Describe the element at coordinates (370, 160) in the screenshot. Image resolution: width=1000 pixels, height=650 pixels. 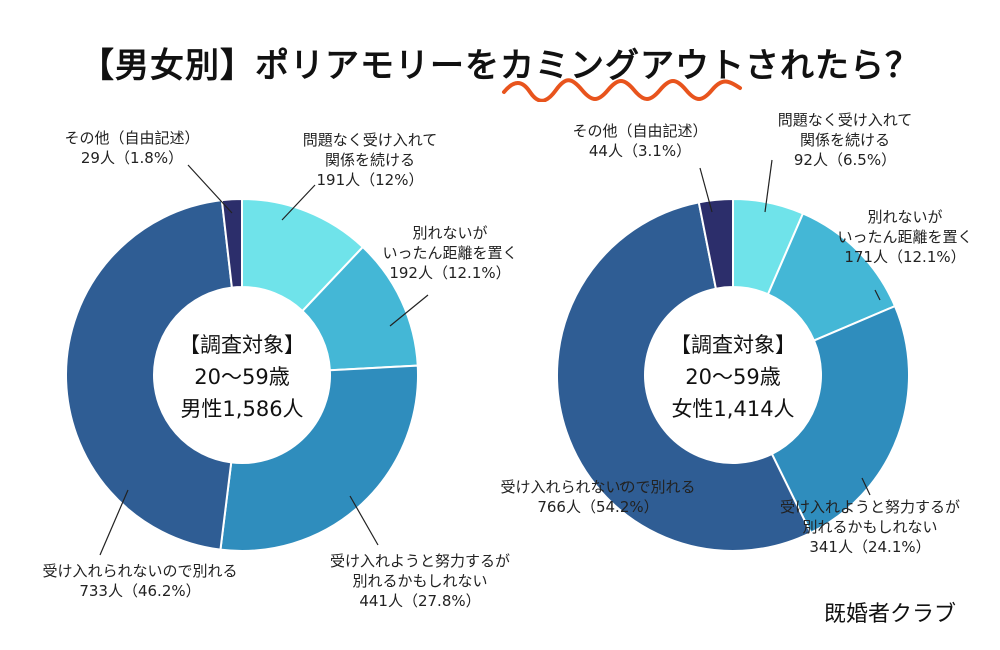
I see `slice-label-0-0-1: 関係を続ける` at that location.